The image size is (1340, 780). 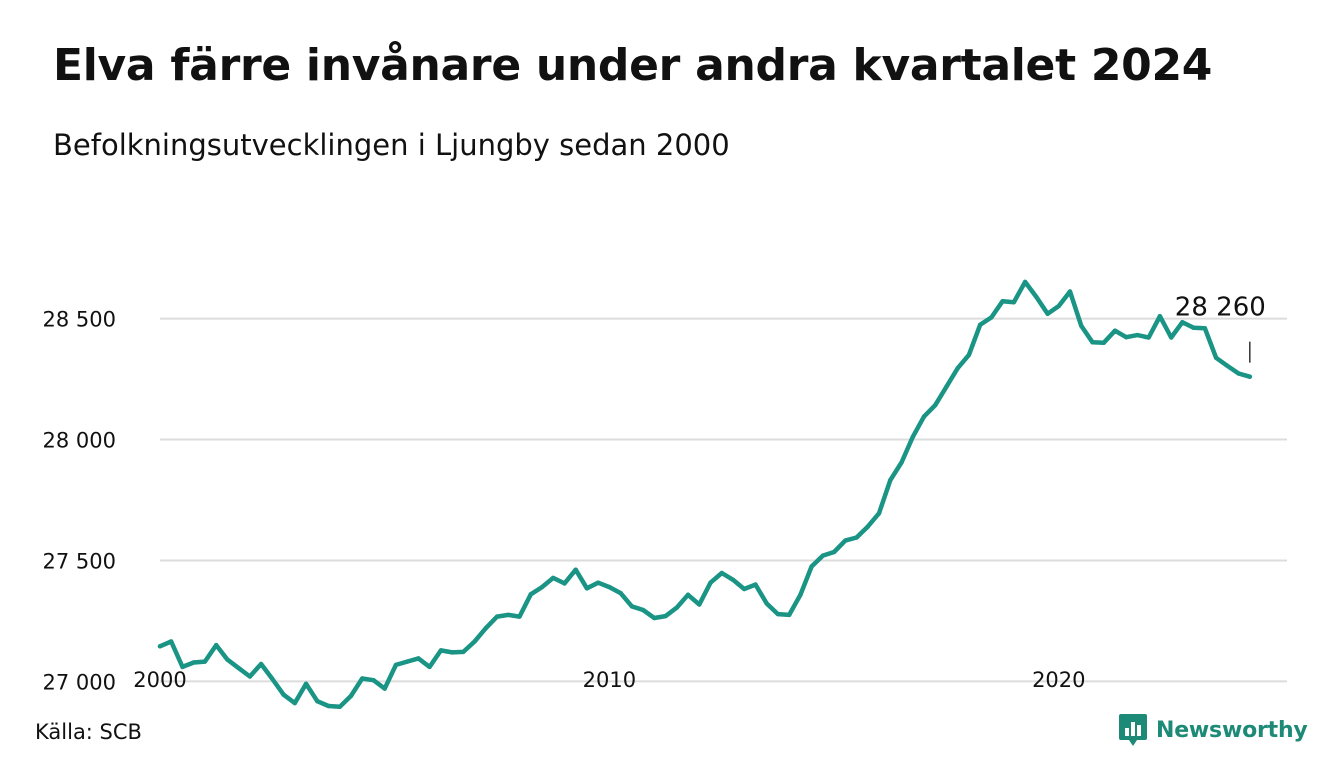 What do you see at coordinates (88, 732) in the screenshot?
I see `source-note: Källa: SCB` at bounding box center [88, 732].